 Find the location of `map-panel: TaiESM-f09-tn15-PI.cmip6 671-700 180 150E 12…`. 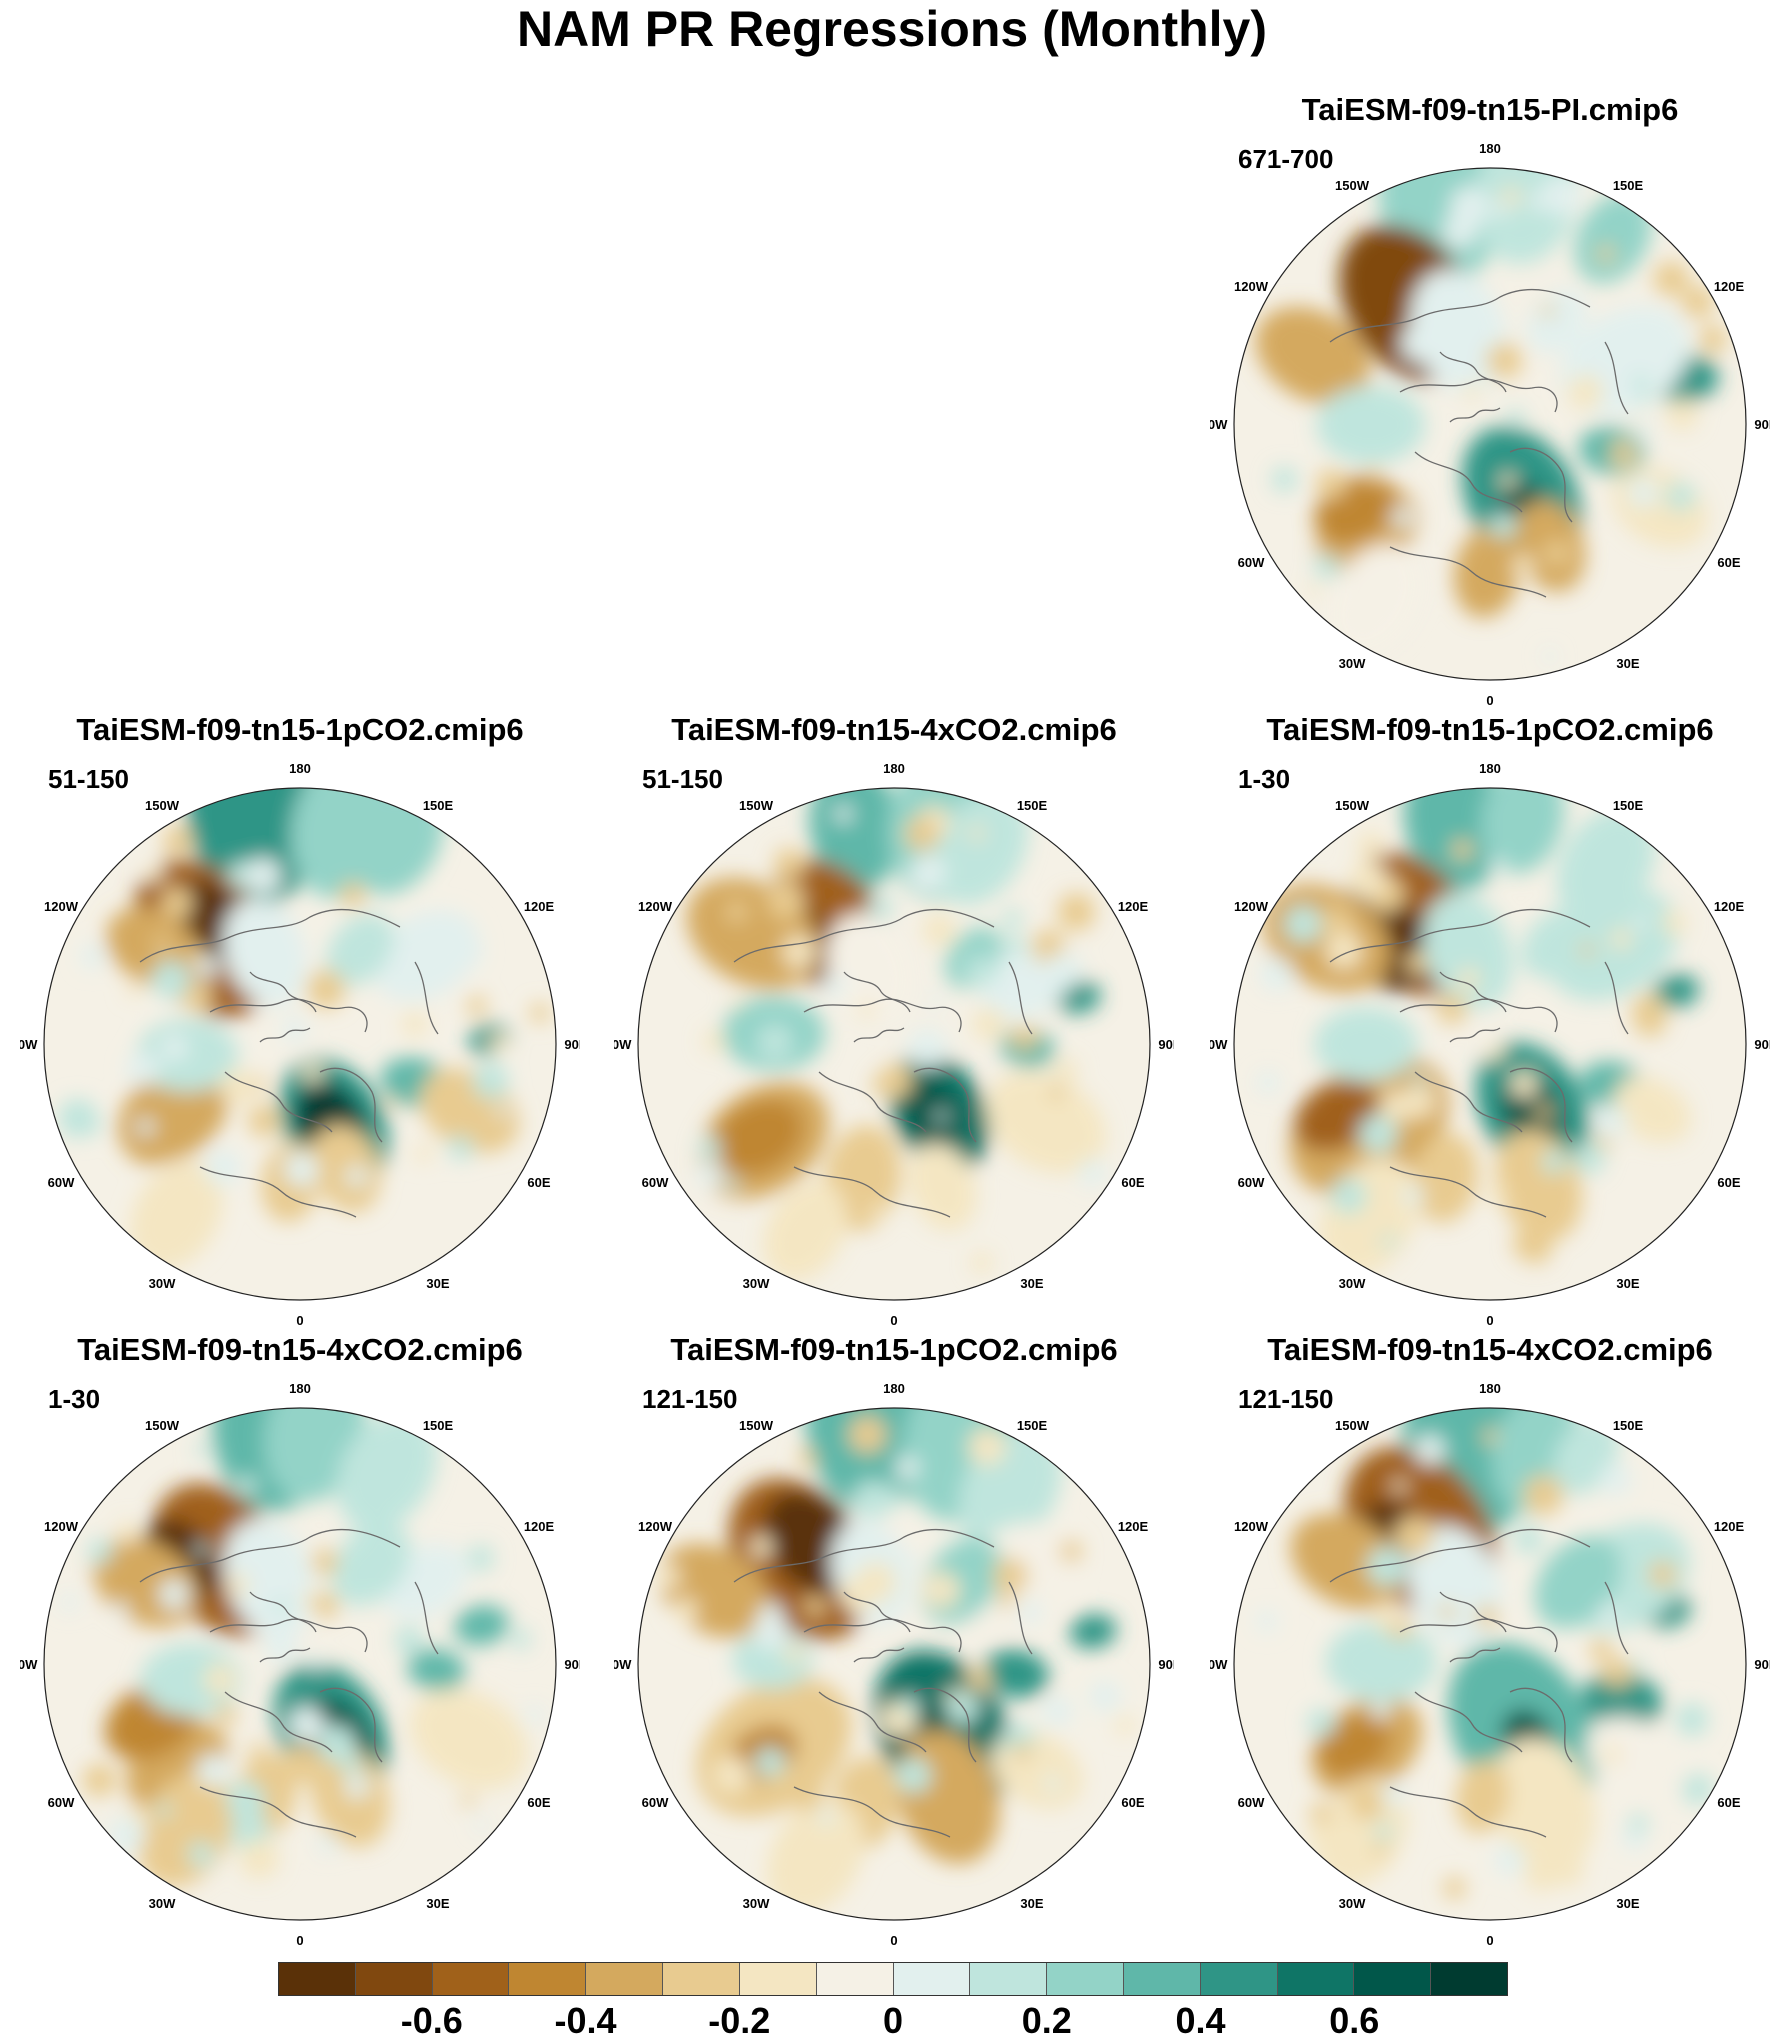

map-panel: TaiESM-f09-tn15-PI.cmip6 671-700 180 150E 12… is located at coordinates (1490, 402).